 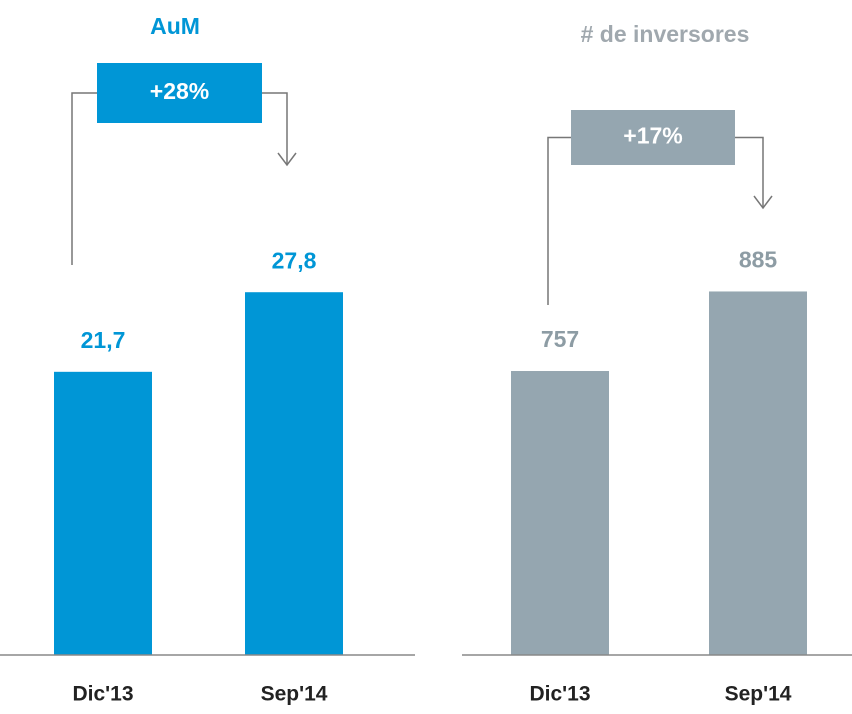 What do you see at coordinates (560, 339) in the screenshot?
I see `value-label: 757` at bounding box center [560, 339].